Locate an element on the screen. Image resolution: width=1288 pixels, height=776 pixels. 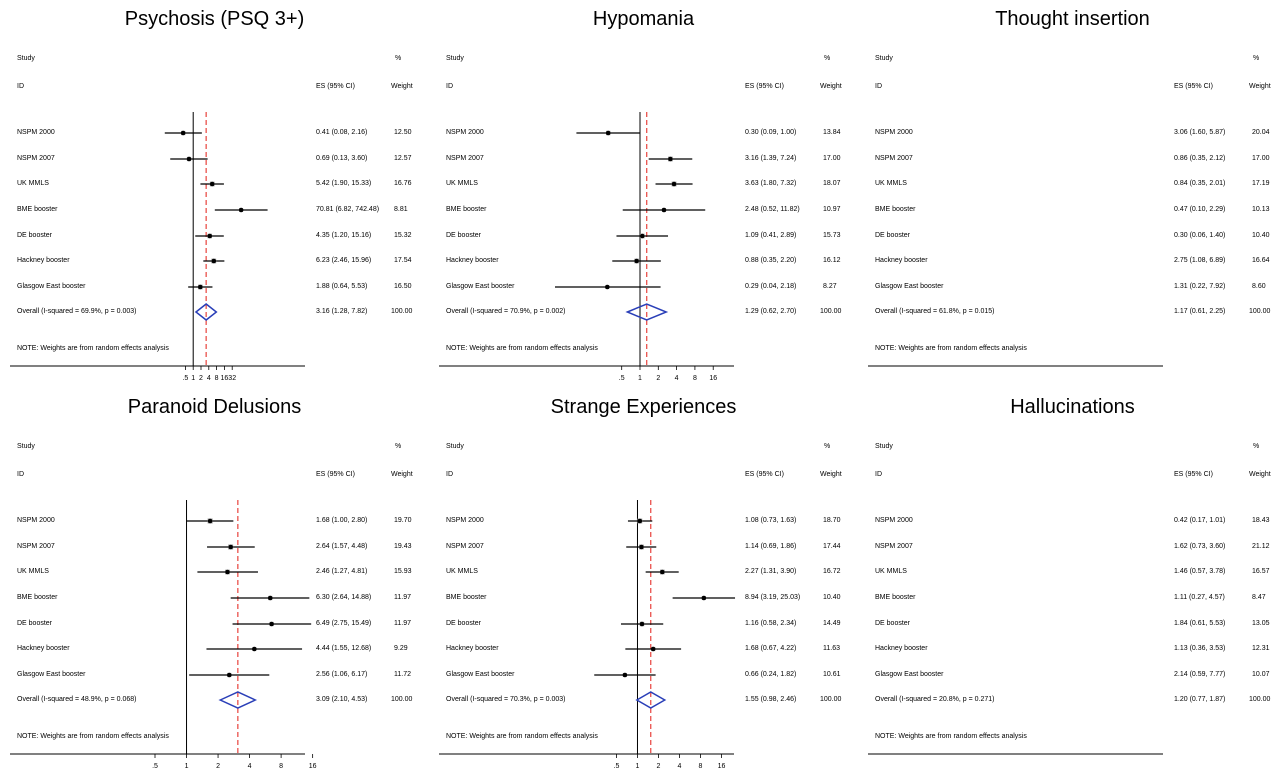
weight-text: 16.72 is located at coordinates (832, 571).